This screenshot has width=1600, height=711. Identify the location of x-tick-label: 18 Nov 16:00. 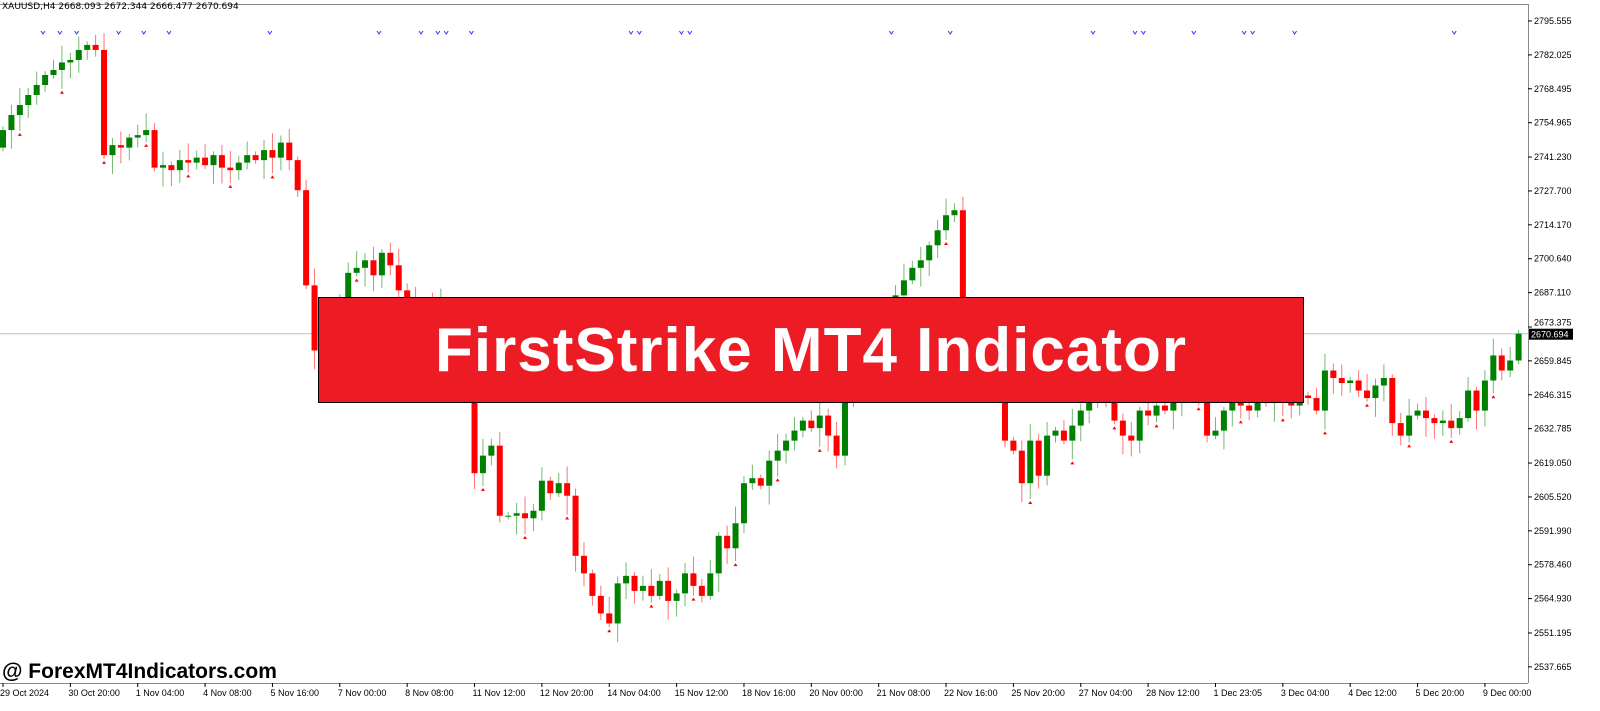
(769, 693).